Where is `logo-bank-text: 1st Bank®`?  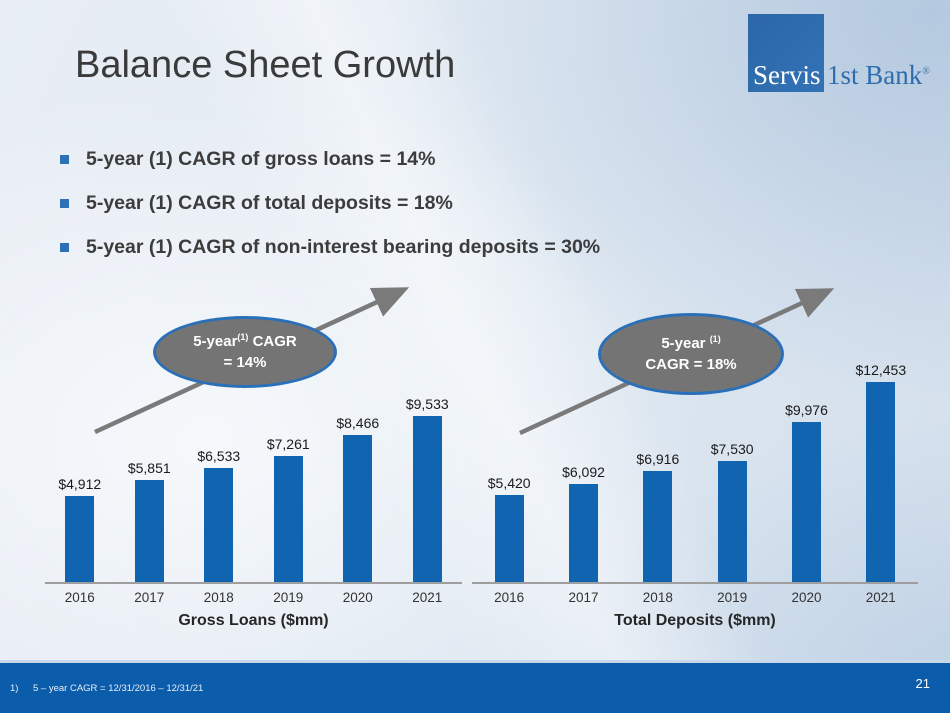
logo-bank-text: 1st Bank® is located at coordinates (878, 75).